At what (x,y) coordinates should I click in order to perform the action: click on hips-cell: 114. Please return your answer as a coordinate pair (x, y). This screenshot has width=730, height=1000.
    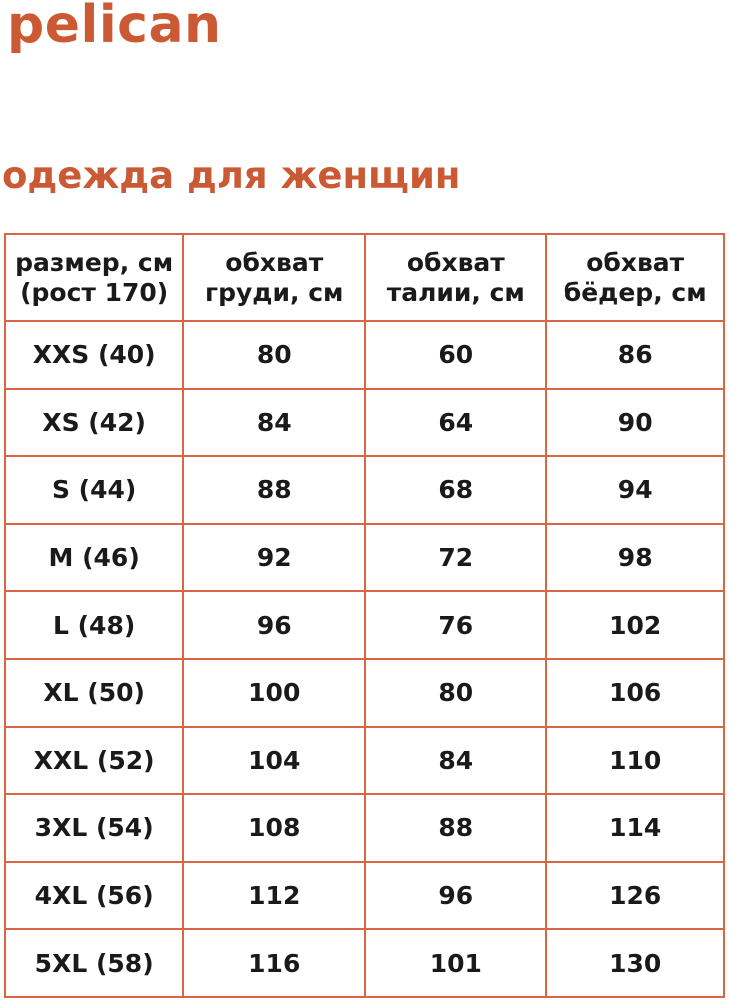
    Looking at the image, I should click on (635, 828).